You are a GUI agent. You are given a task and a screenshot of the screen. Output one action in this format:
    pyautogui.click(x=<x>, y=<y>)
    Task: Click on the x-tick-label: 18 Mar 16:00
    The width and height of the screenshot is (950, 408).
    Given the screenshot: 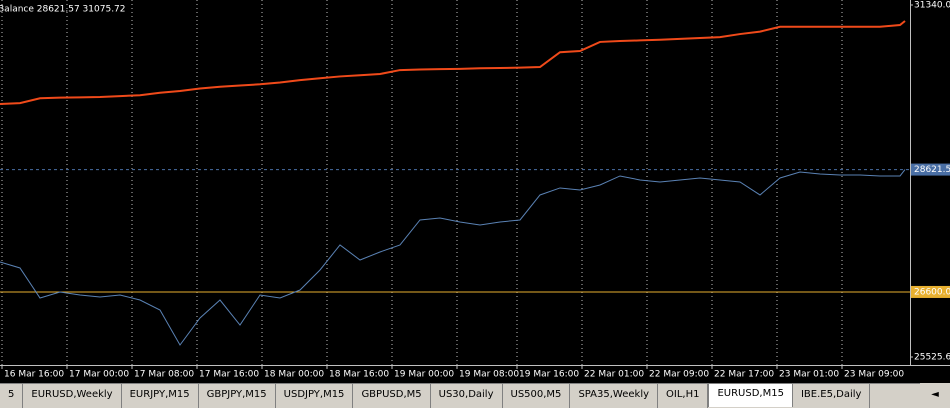 What is the action you would take?
    pyautogui.click(x=359, y=375)
    